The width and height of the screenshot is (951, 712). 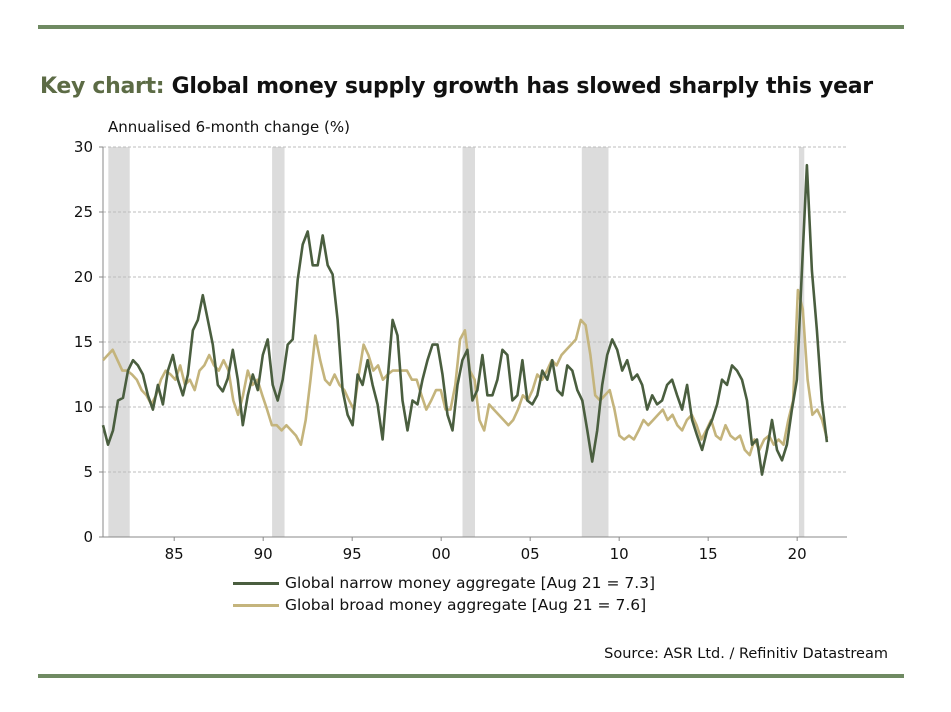 I want to click on y-tick-label: 20, so click(x=83, y=277).